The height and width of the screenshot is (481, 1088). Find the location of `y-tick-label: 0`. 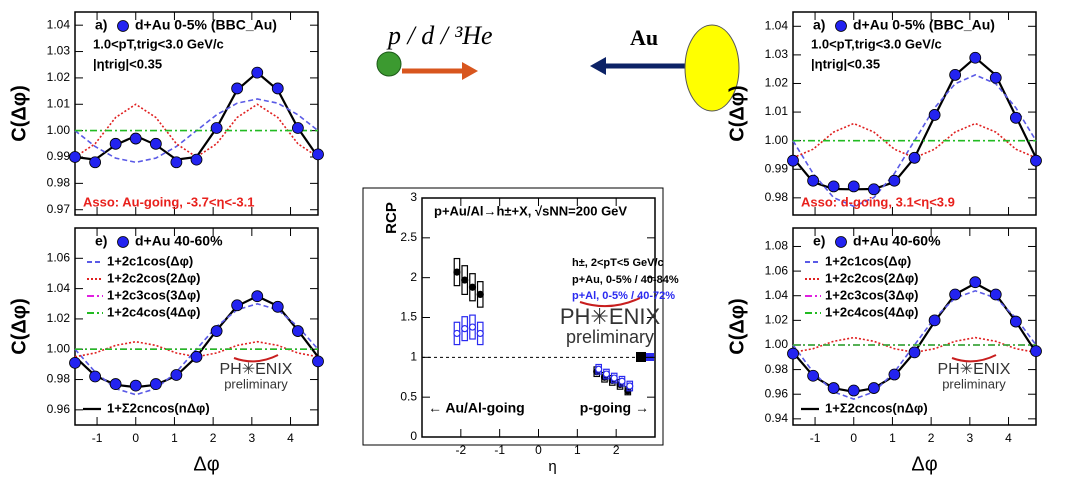

y-tick-label: 0 is located at coordinates (413, 436).